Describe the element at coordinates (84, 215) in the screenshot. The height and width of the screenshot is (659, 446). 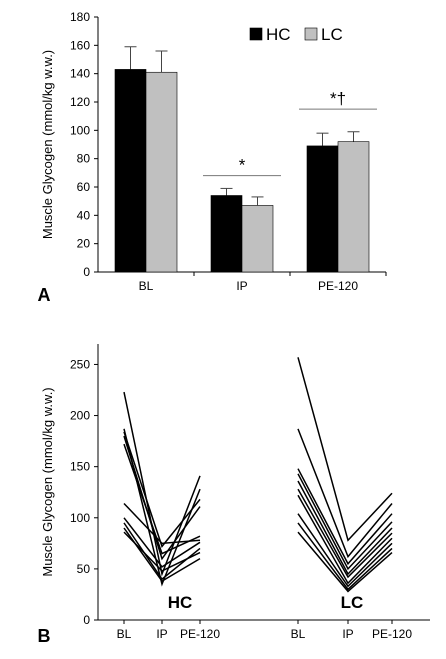
I see `y-tick-label: 40` at that location.